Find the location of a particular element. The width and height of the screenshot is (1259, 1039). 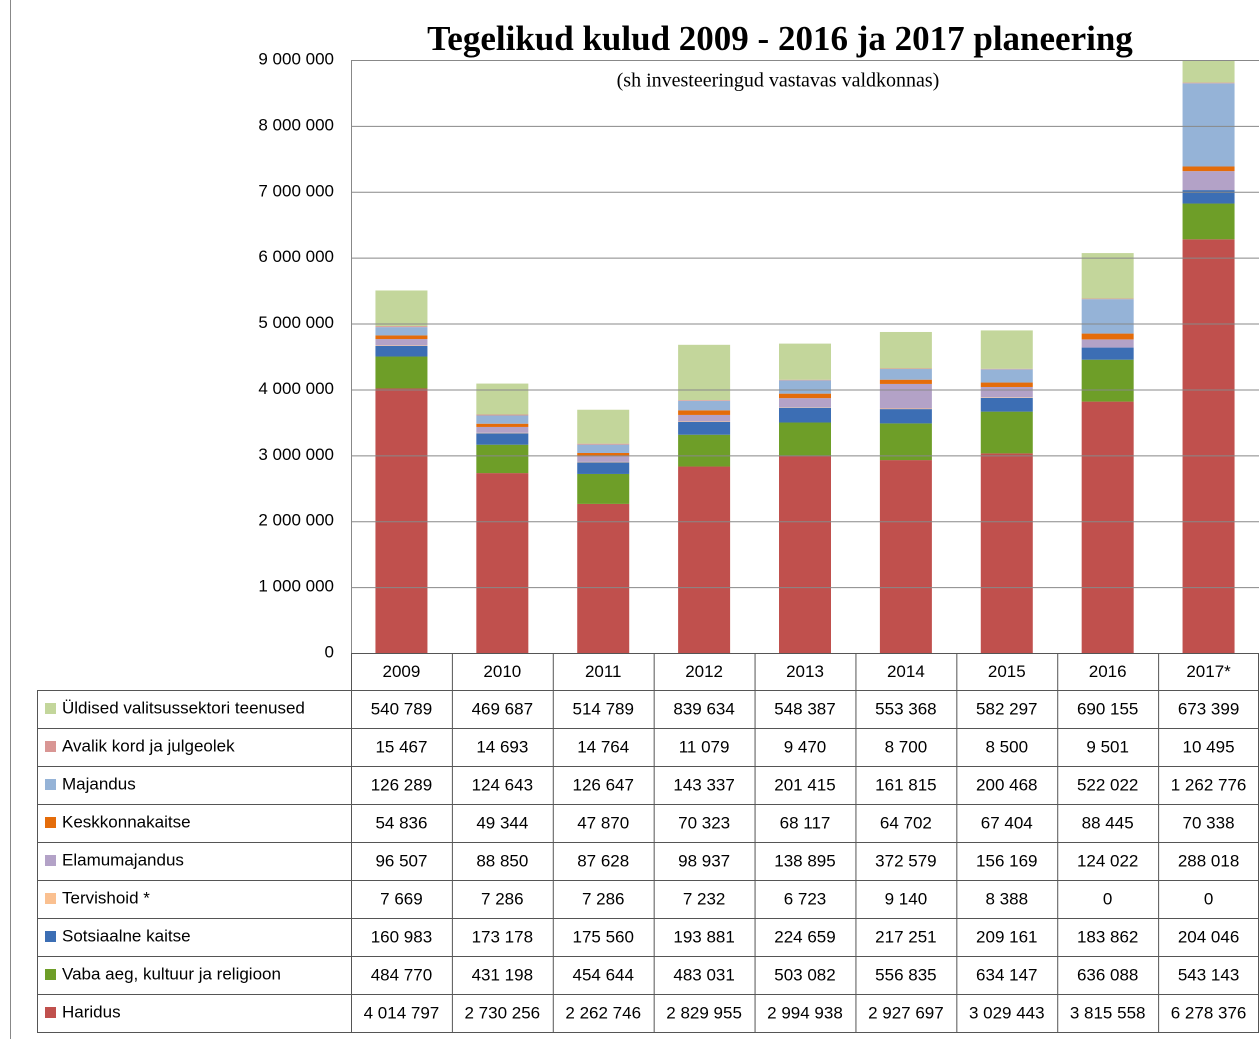

y-tick-label: 8 000 000 is located at coordinates (296, 124).